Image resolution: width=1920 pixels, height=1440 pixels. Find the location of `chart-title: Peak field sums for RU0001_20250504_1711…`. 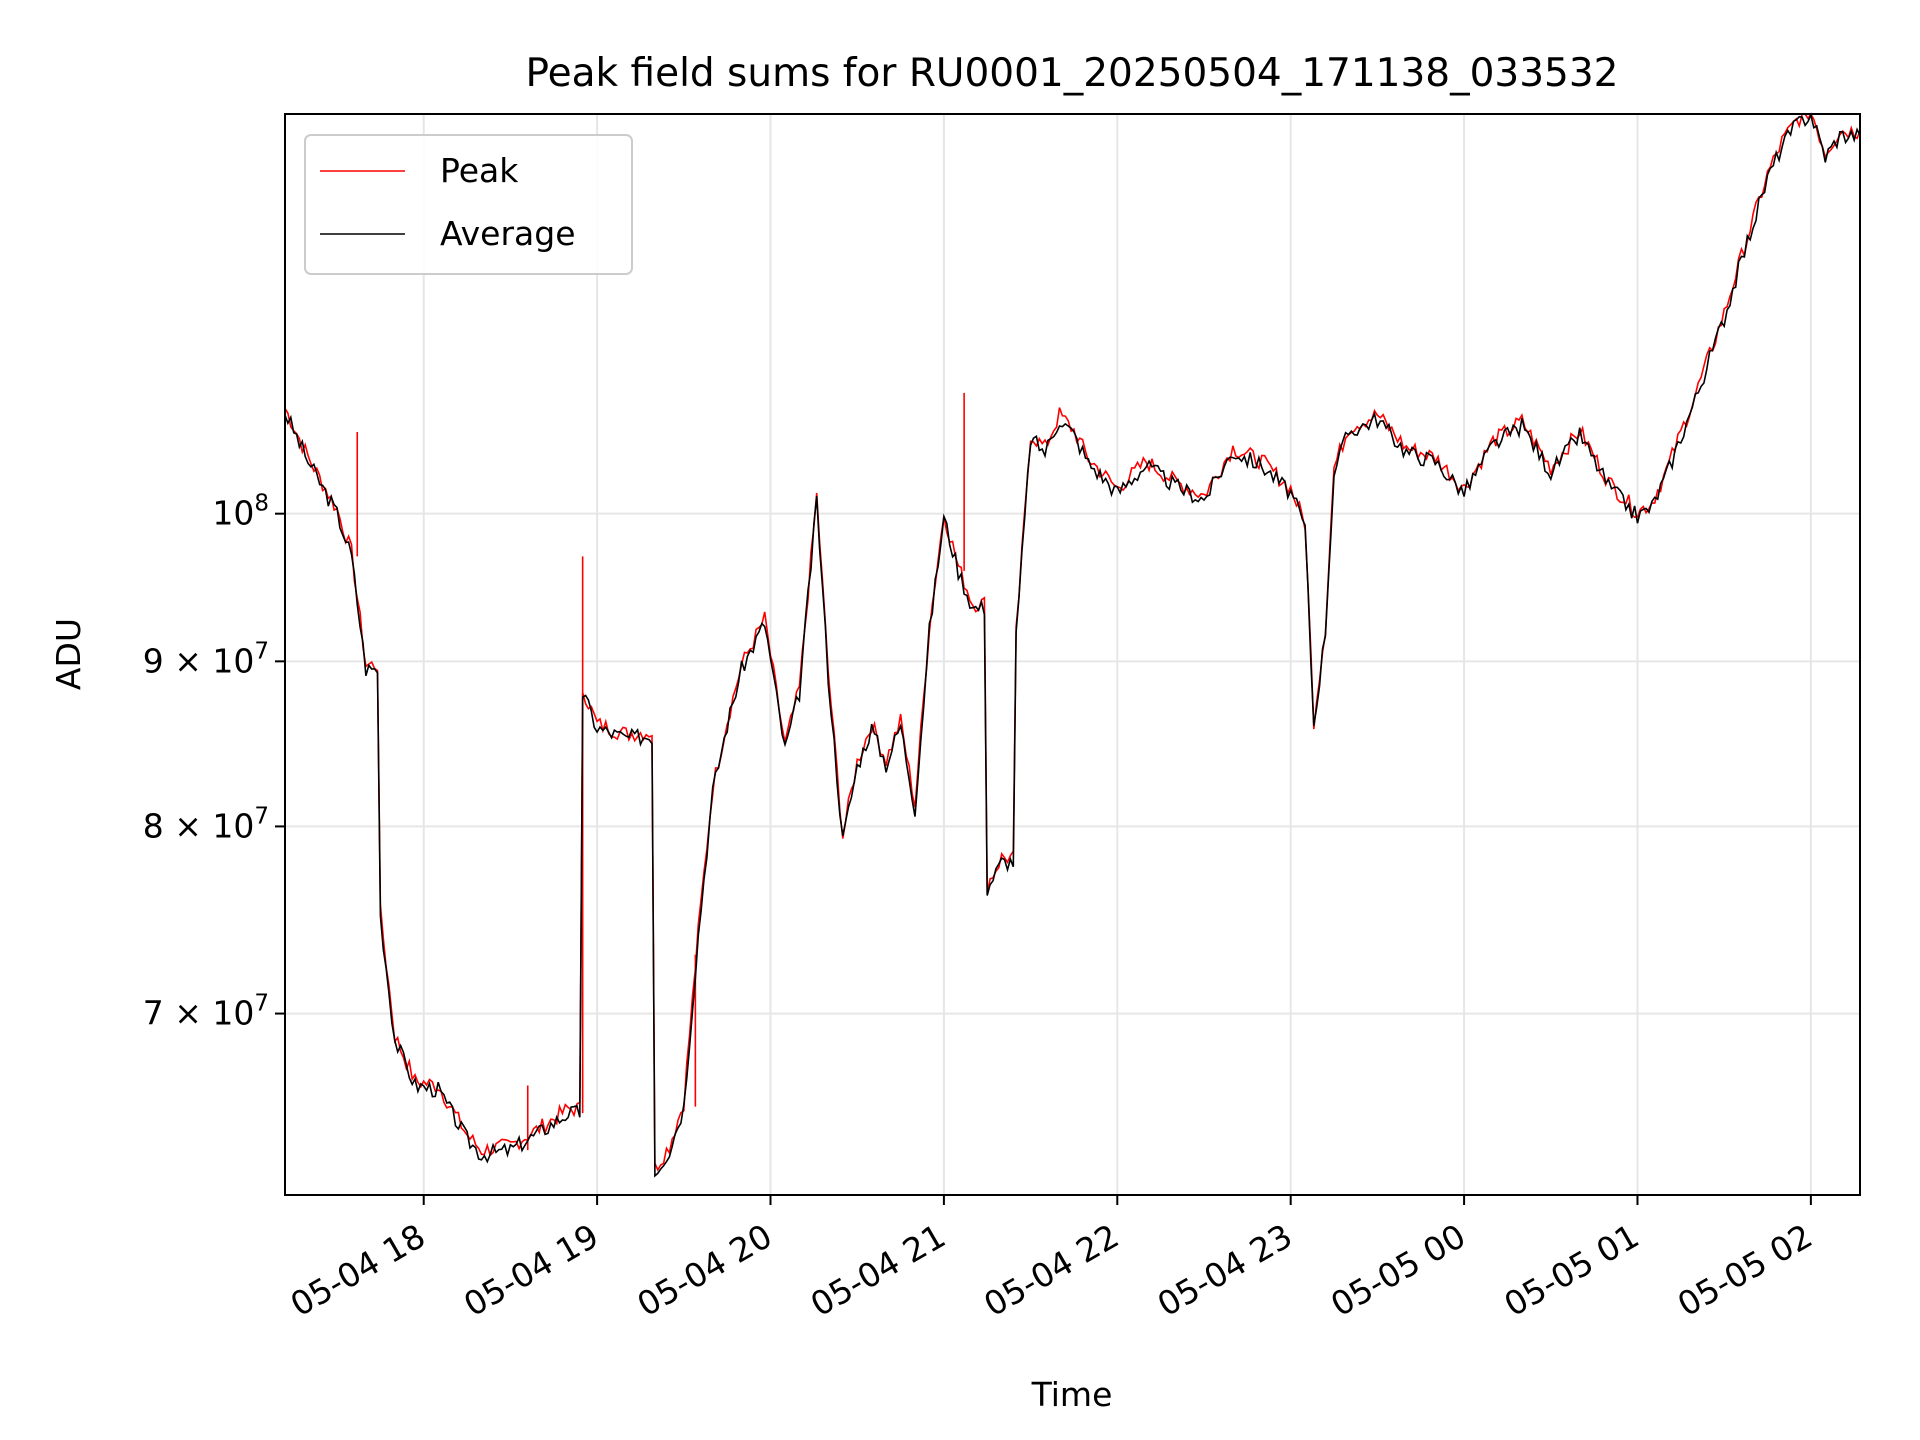

chart-title: Peak field sums for RU0001_20250504_1711… is located at coordinates (1072, 73).